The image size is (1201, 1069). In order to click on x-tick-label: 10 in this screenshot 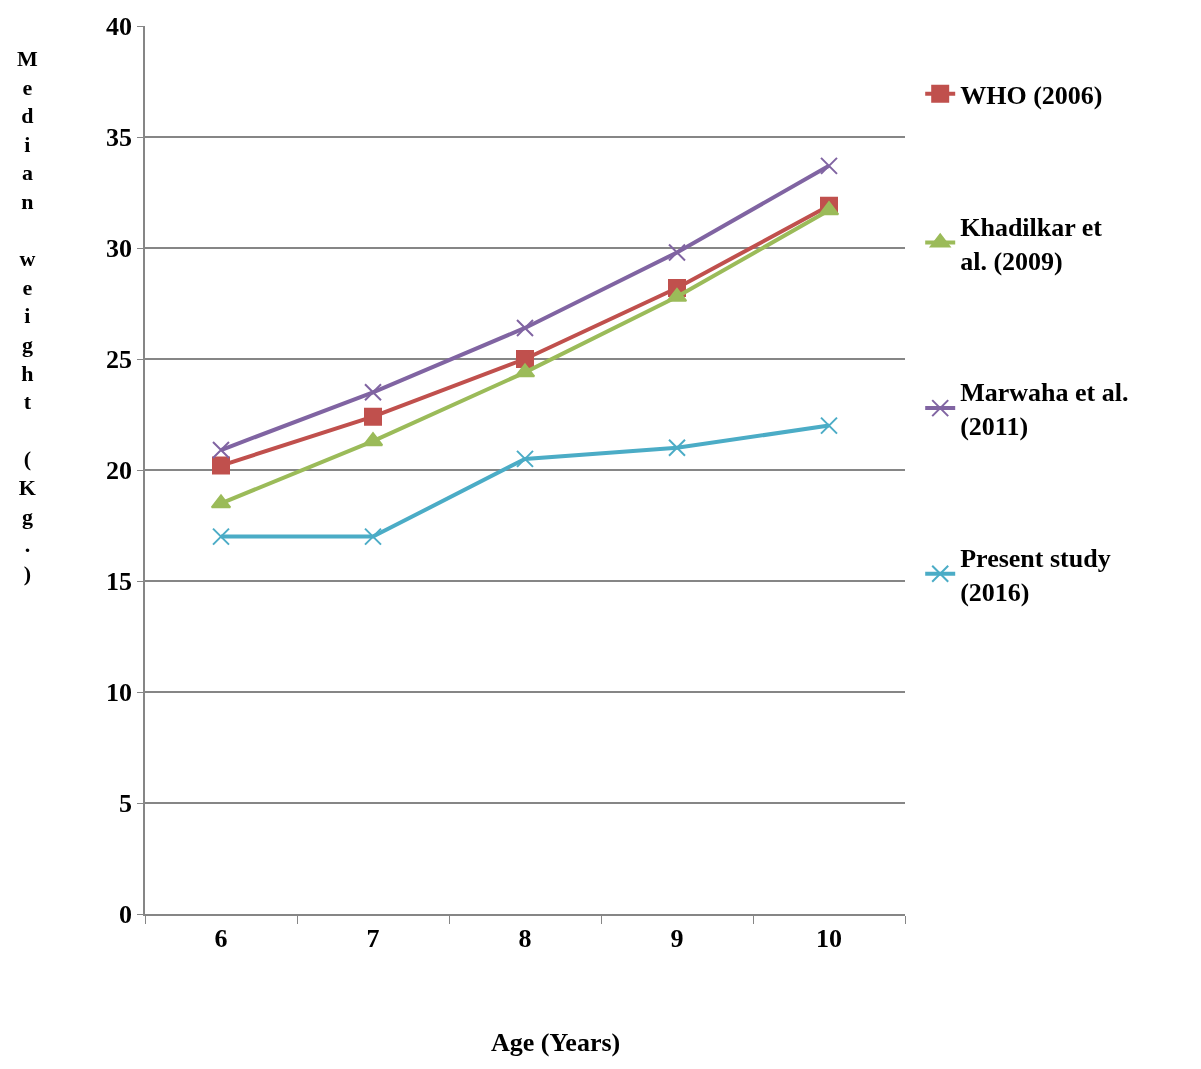, I will do `click(829, 938)`.